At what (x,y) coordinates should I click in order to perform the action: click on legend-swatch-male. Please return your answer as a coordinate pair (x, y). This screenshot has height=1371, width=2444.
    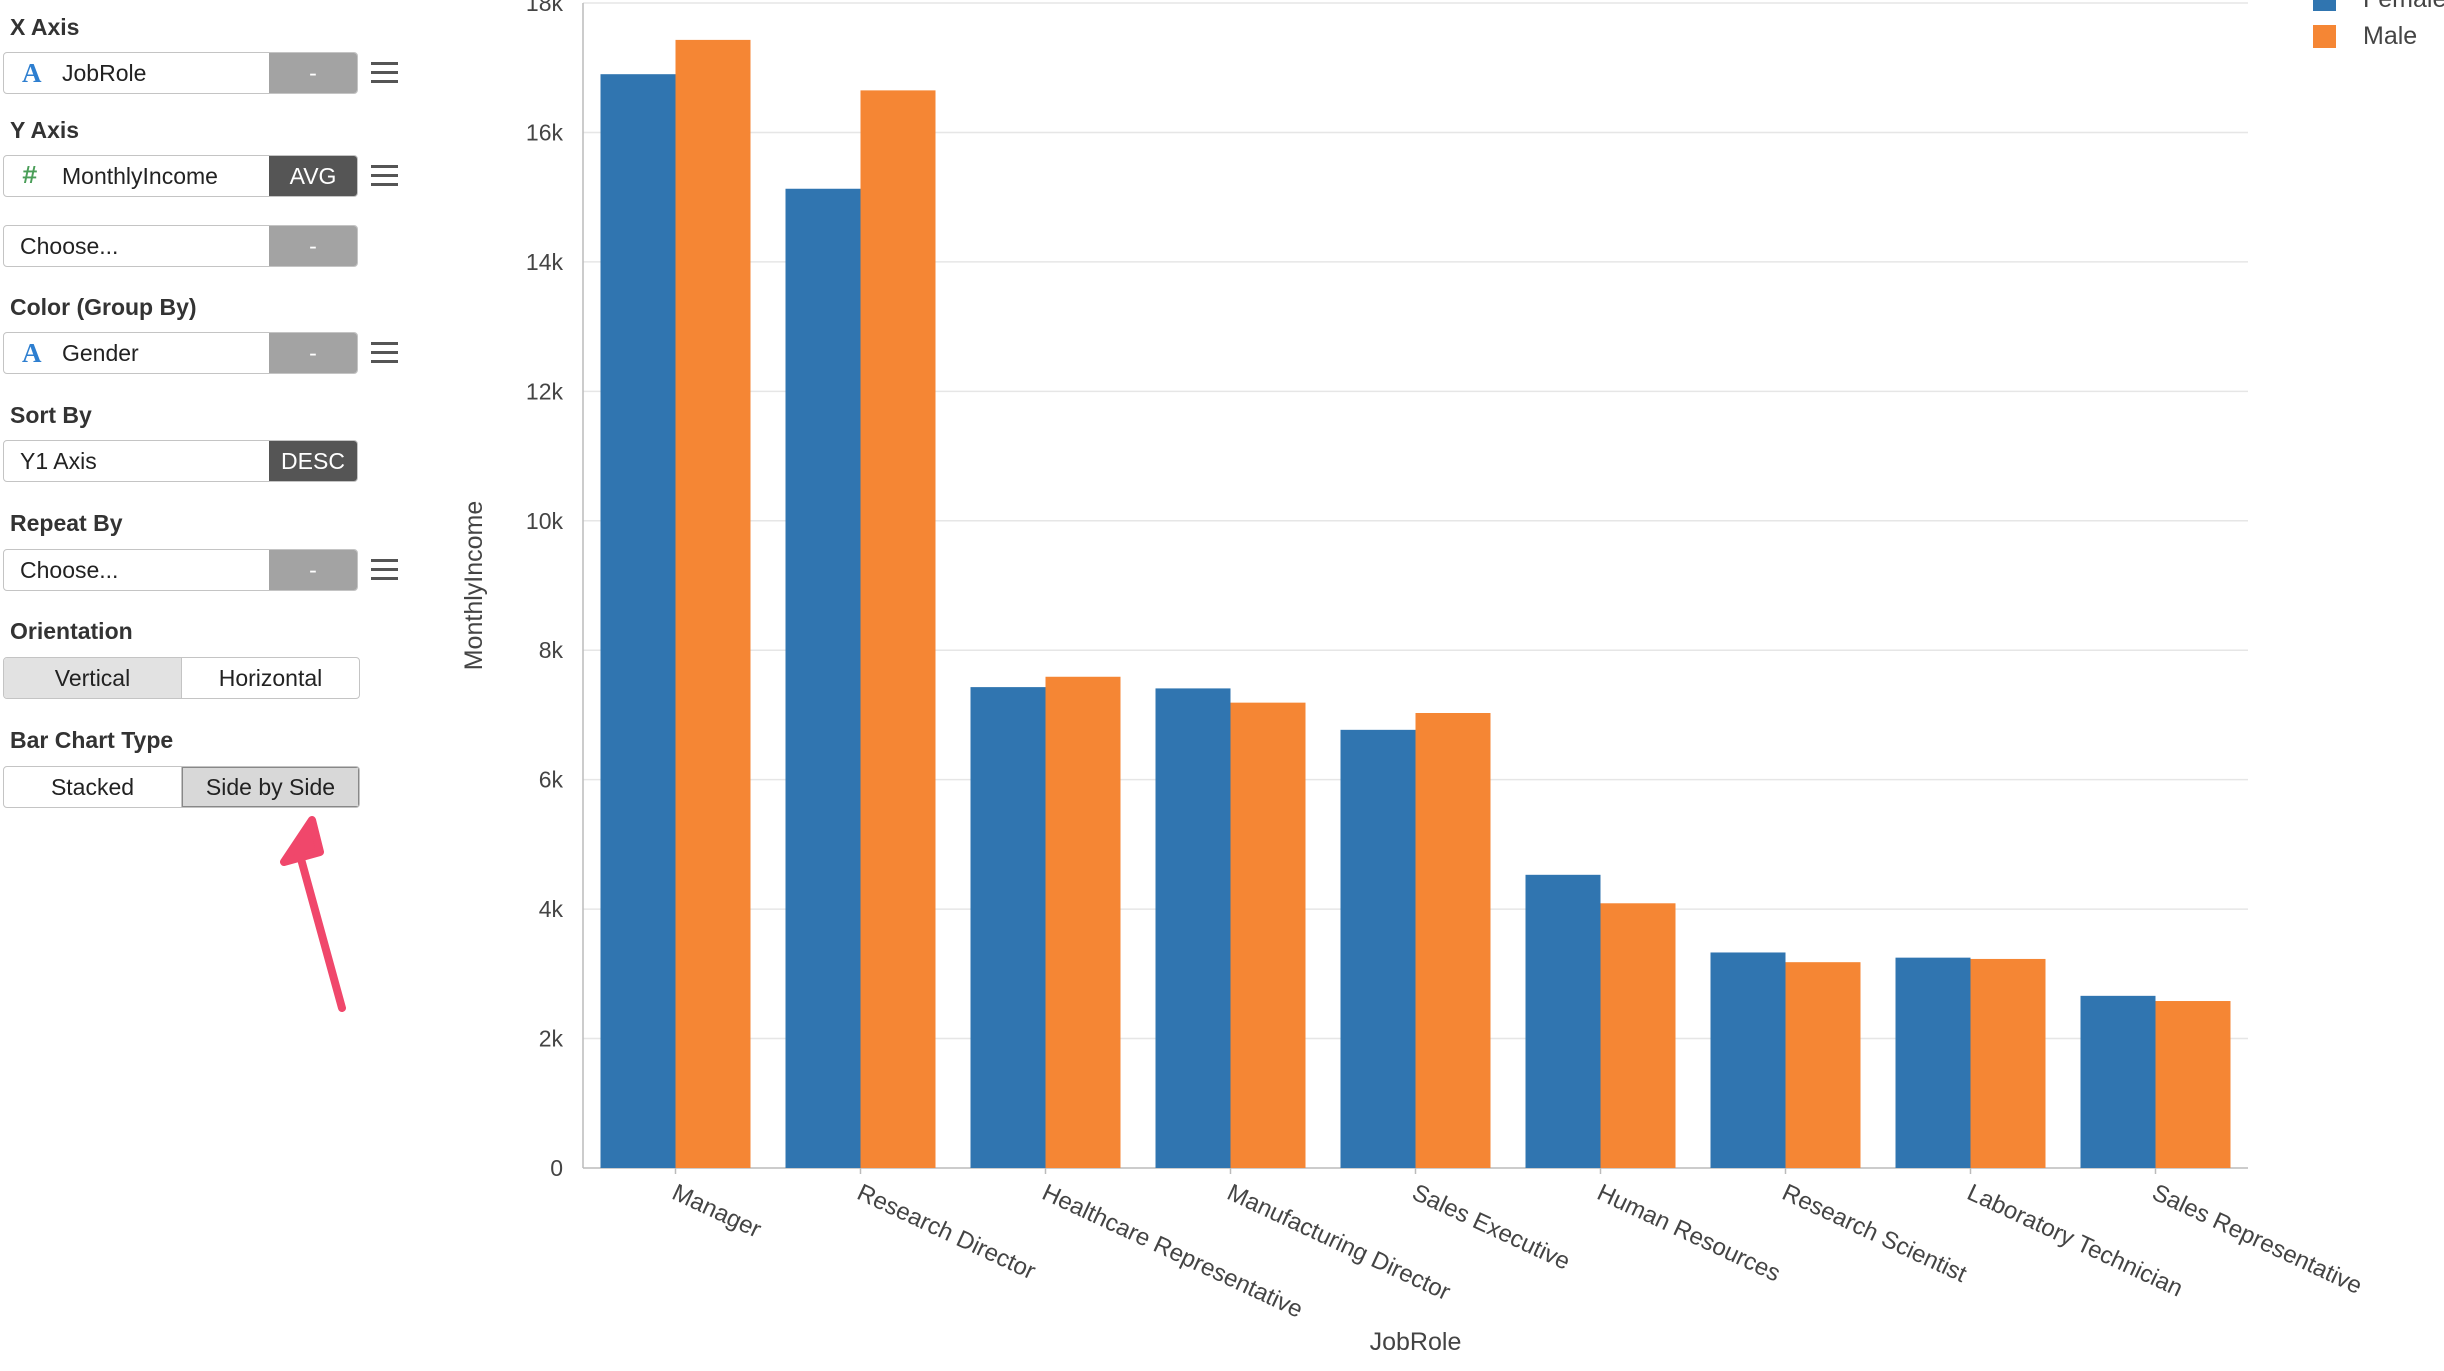
    Looking at the image, I should click on (2324, 36).